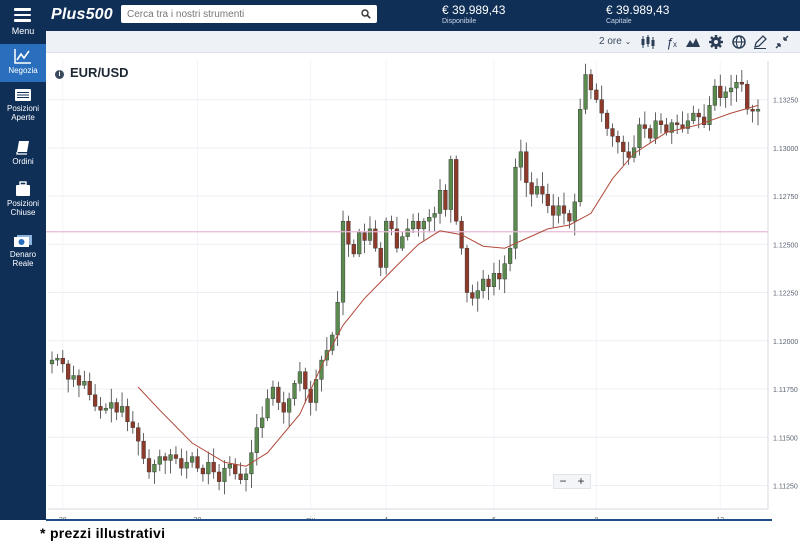 Image resolution: width=800 pixels, height=546 pixels. Describe the element at coordinates (760, 42) in the screenshot. I see `pencil-icon` at that location.